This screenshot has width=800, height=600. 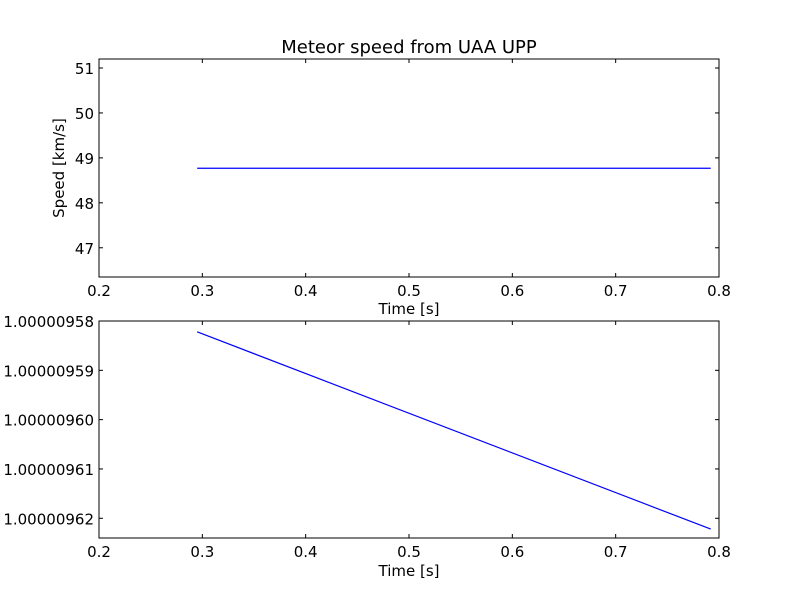 I want to click on speed-chart-title: Meteor speed from UAA UPP, so click(x=409, y=47).